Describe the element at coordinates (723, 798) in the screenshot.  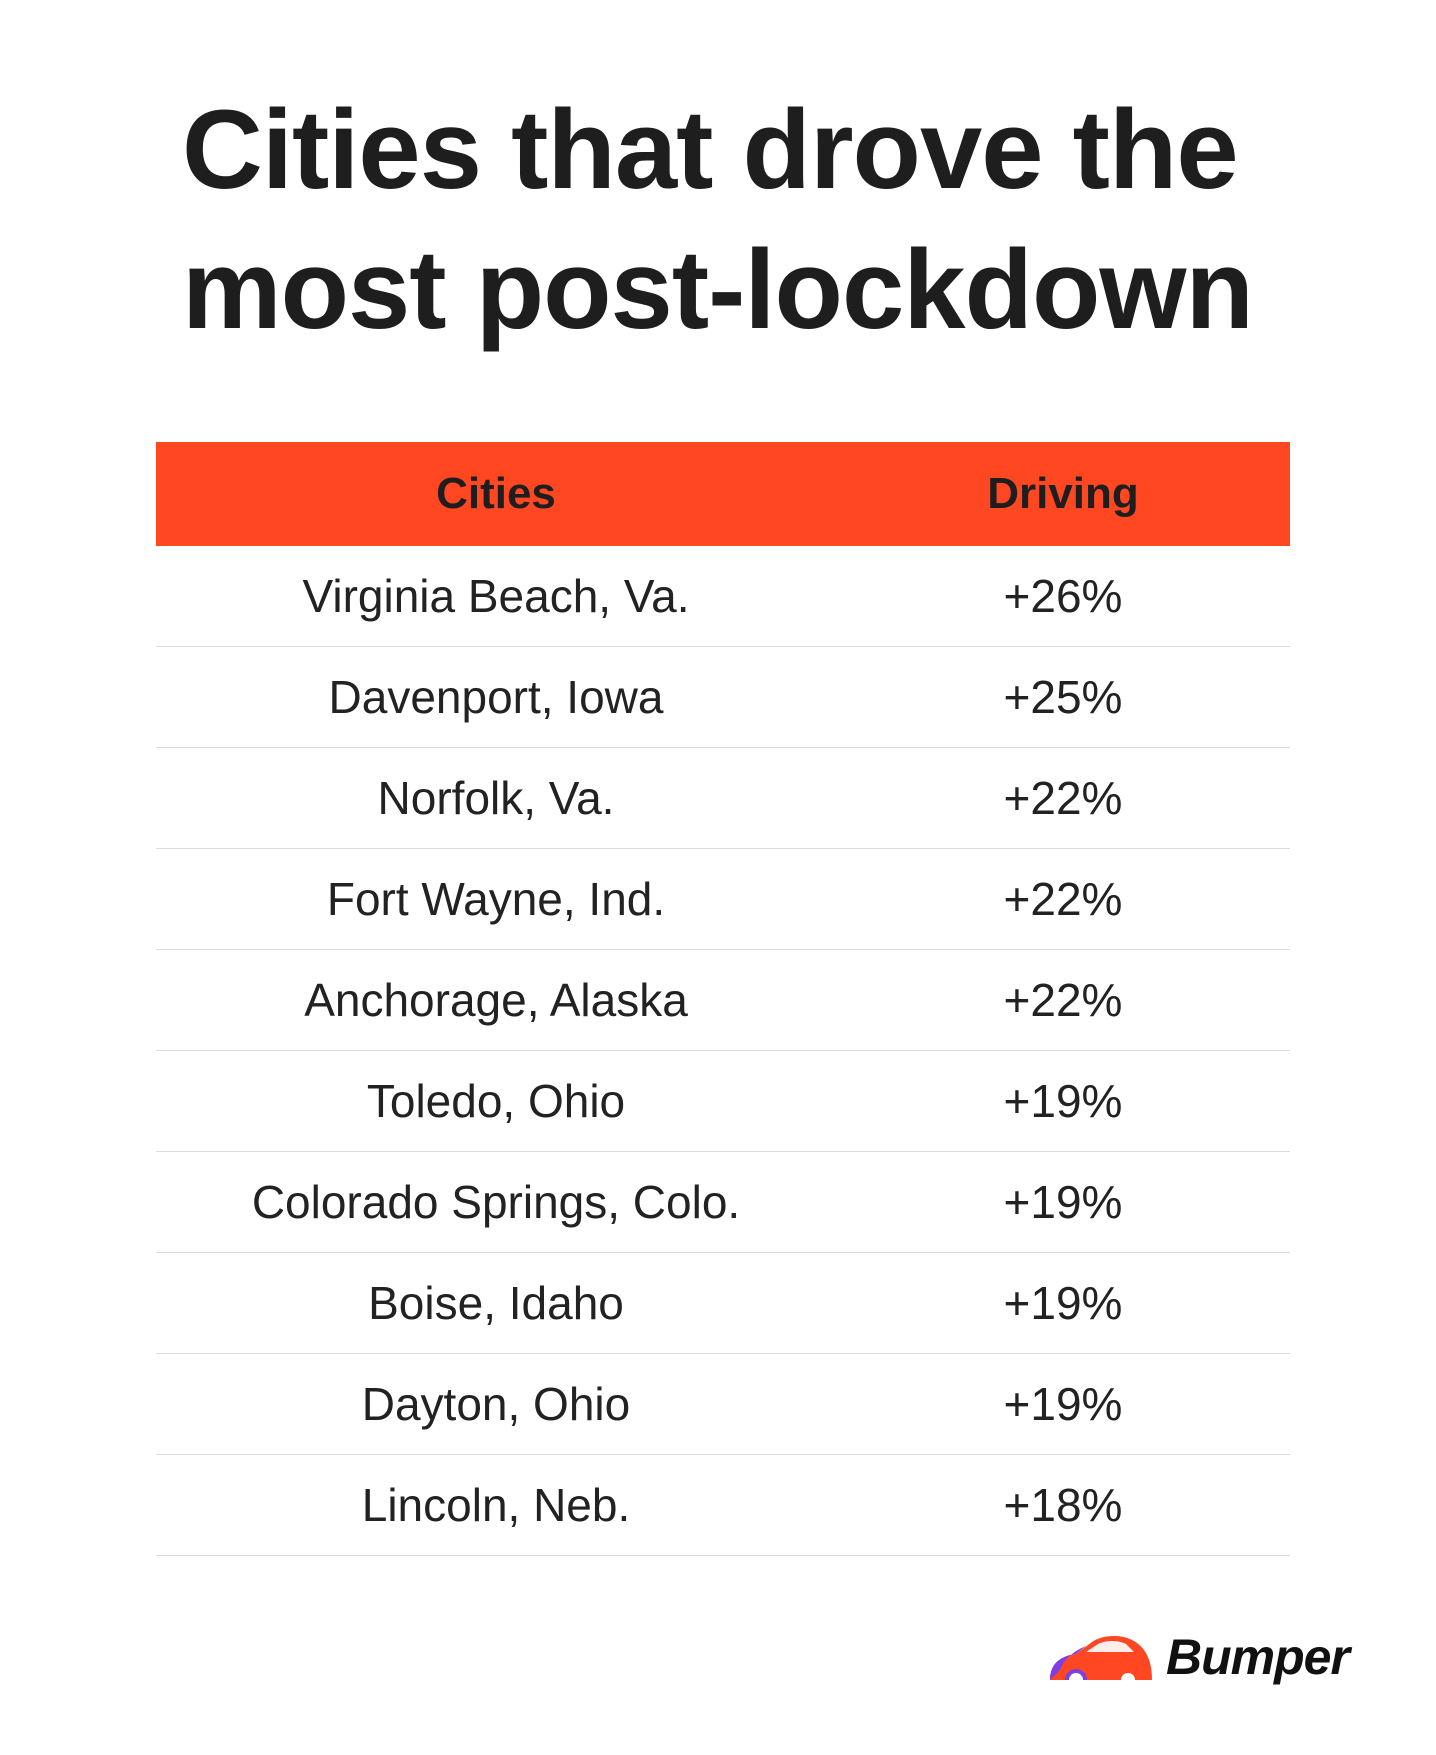
I see `table-row: Norfolk, Va. +22%` at that location.